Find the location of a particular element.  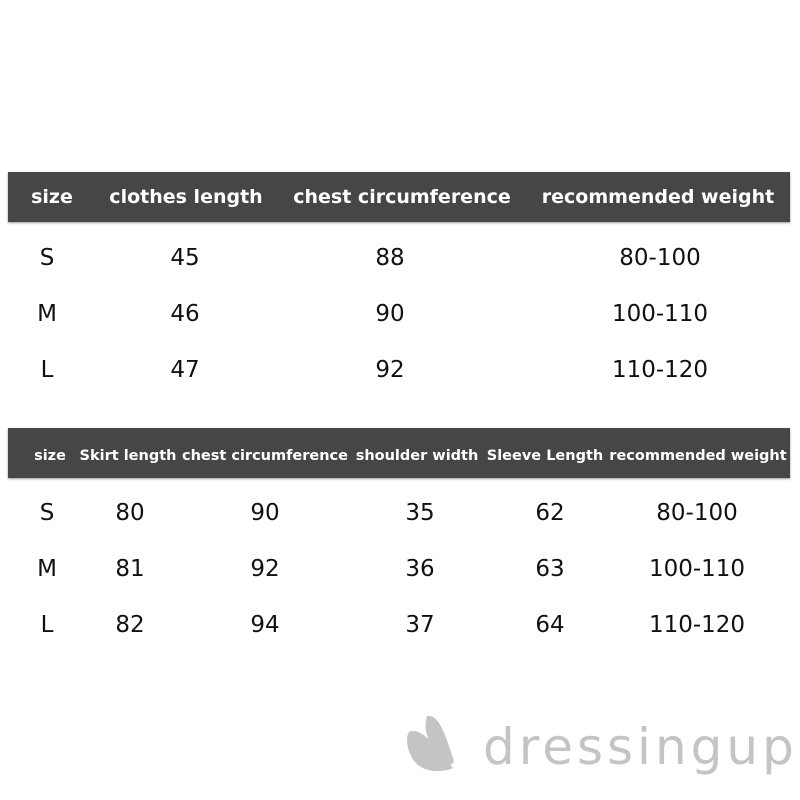

table-cell: 62 is located at coordinates (550, 513).